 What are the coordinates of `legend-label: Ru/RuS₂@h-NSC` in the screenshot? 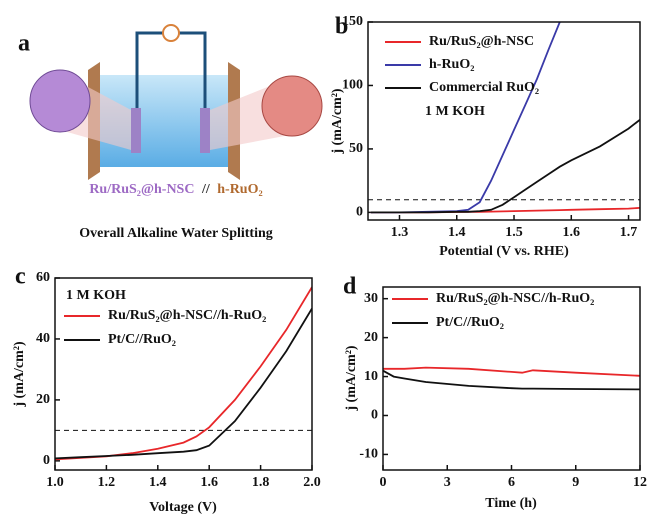 It's located at (481, 41).